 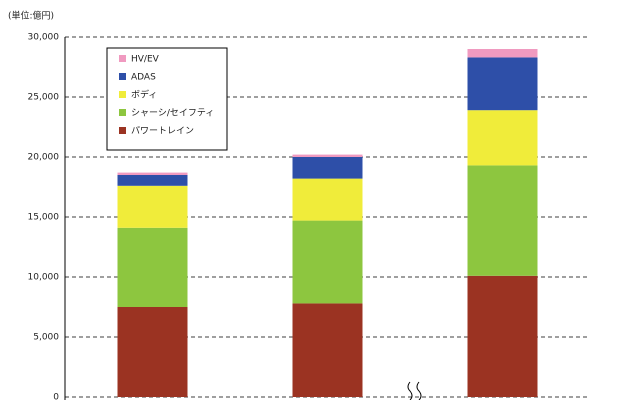 I want to click on y-tick-label: 10,000, so click(x=44, y=278).